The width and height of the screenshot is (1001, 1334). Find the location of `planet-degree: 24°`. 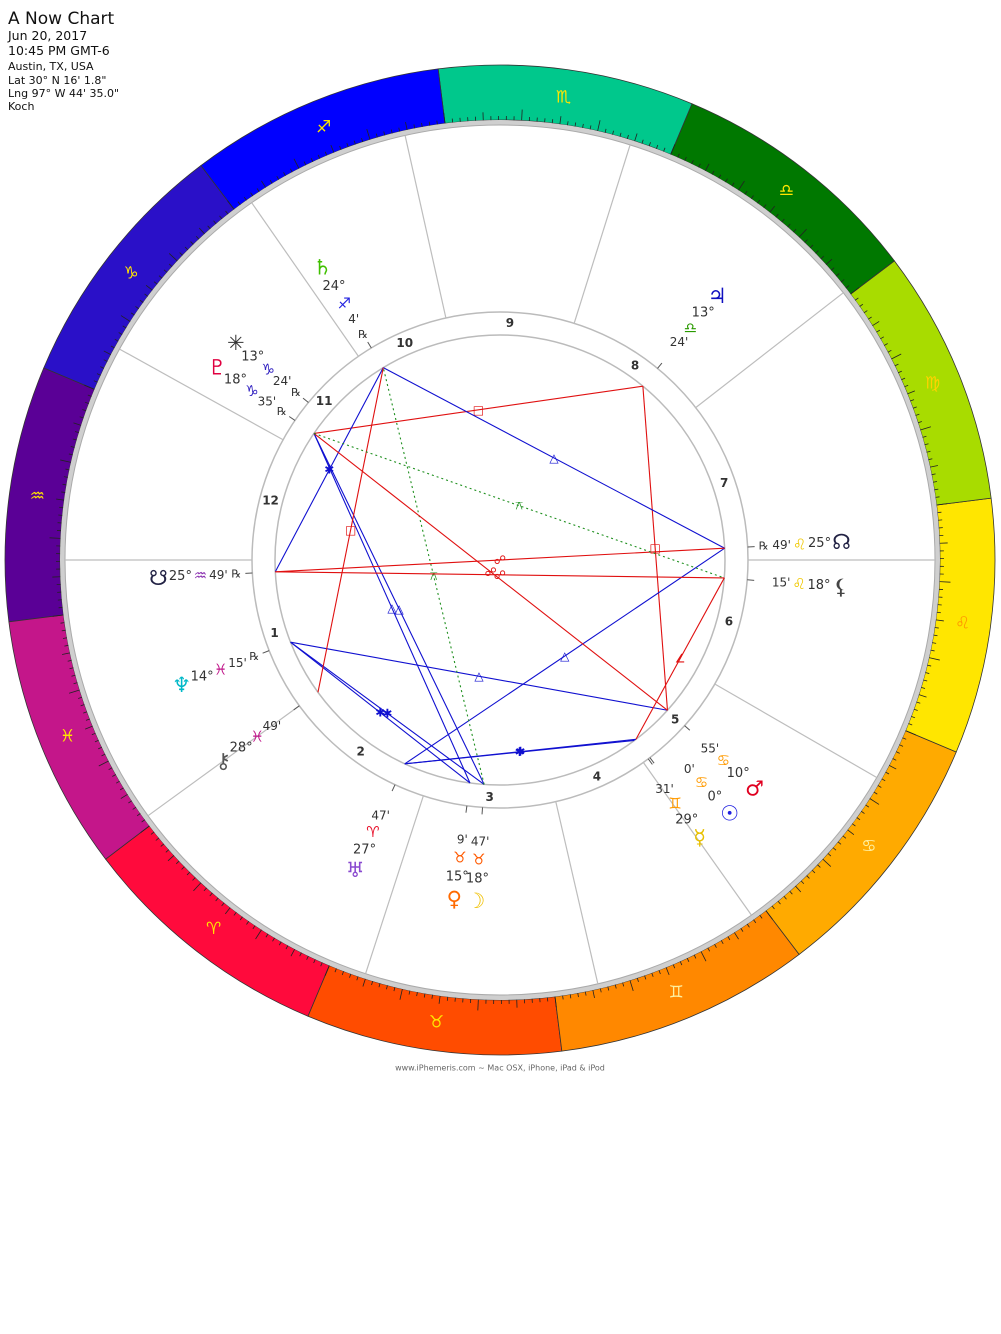

planet-degree: 24° is located at coordinates (333, 286).